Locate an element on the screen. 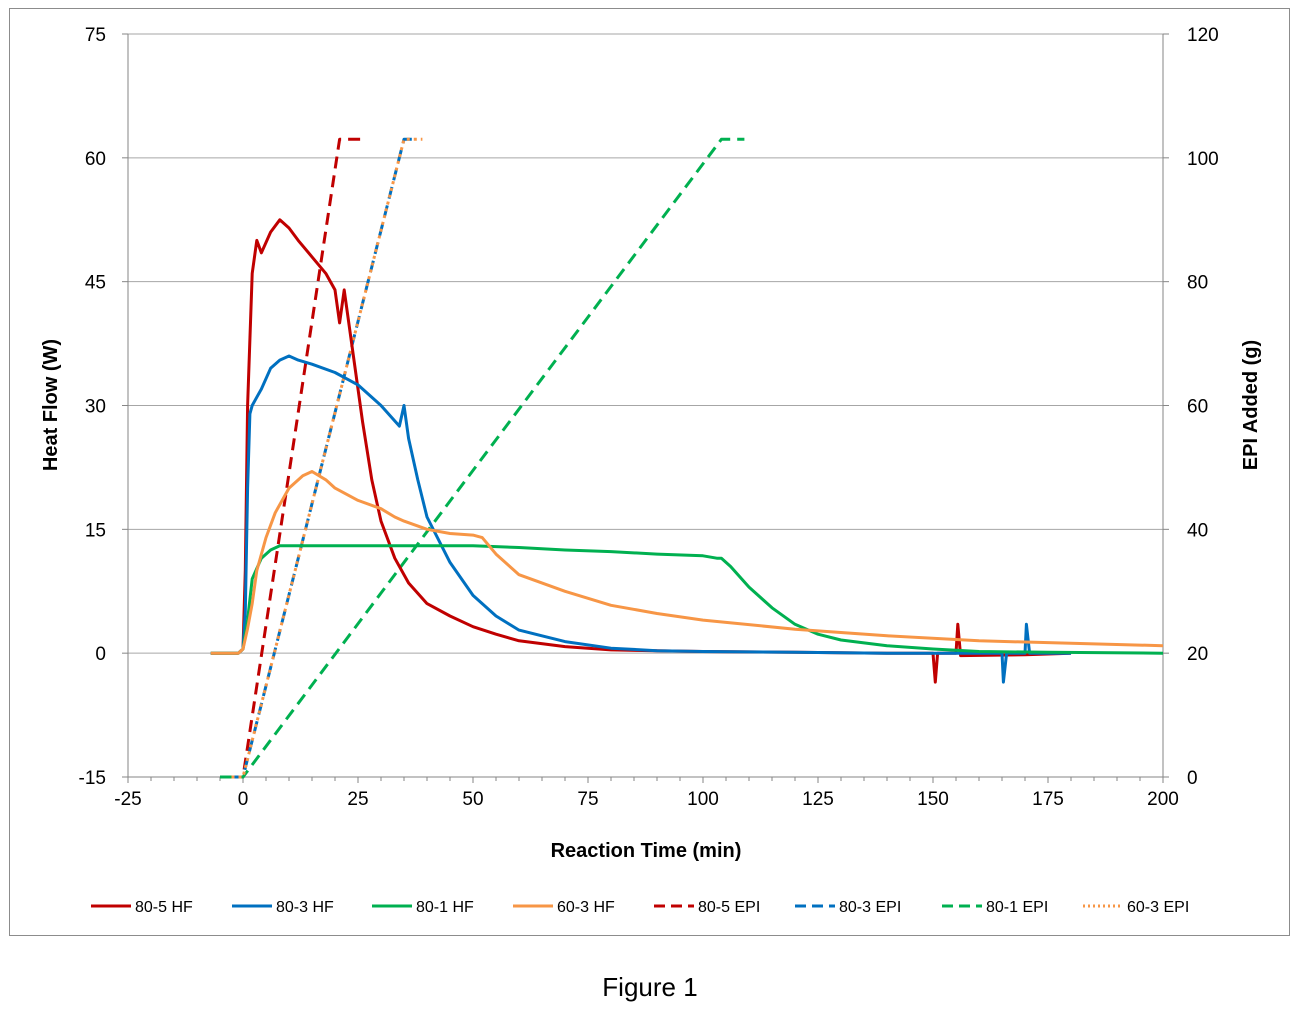 This screenshot has height=1014, width=1300. y2-tick-label: 80 is located at coordinates (1197, 283).